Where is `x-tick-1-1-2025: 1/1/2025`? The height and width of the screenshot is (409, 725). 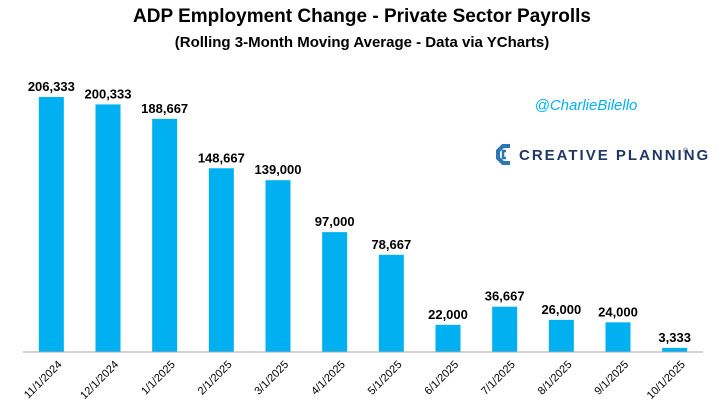 x-tick-1-1-2025: 1/1/2025 is located at coordinates (158, 378).